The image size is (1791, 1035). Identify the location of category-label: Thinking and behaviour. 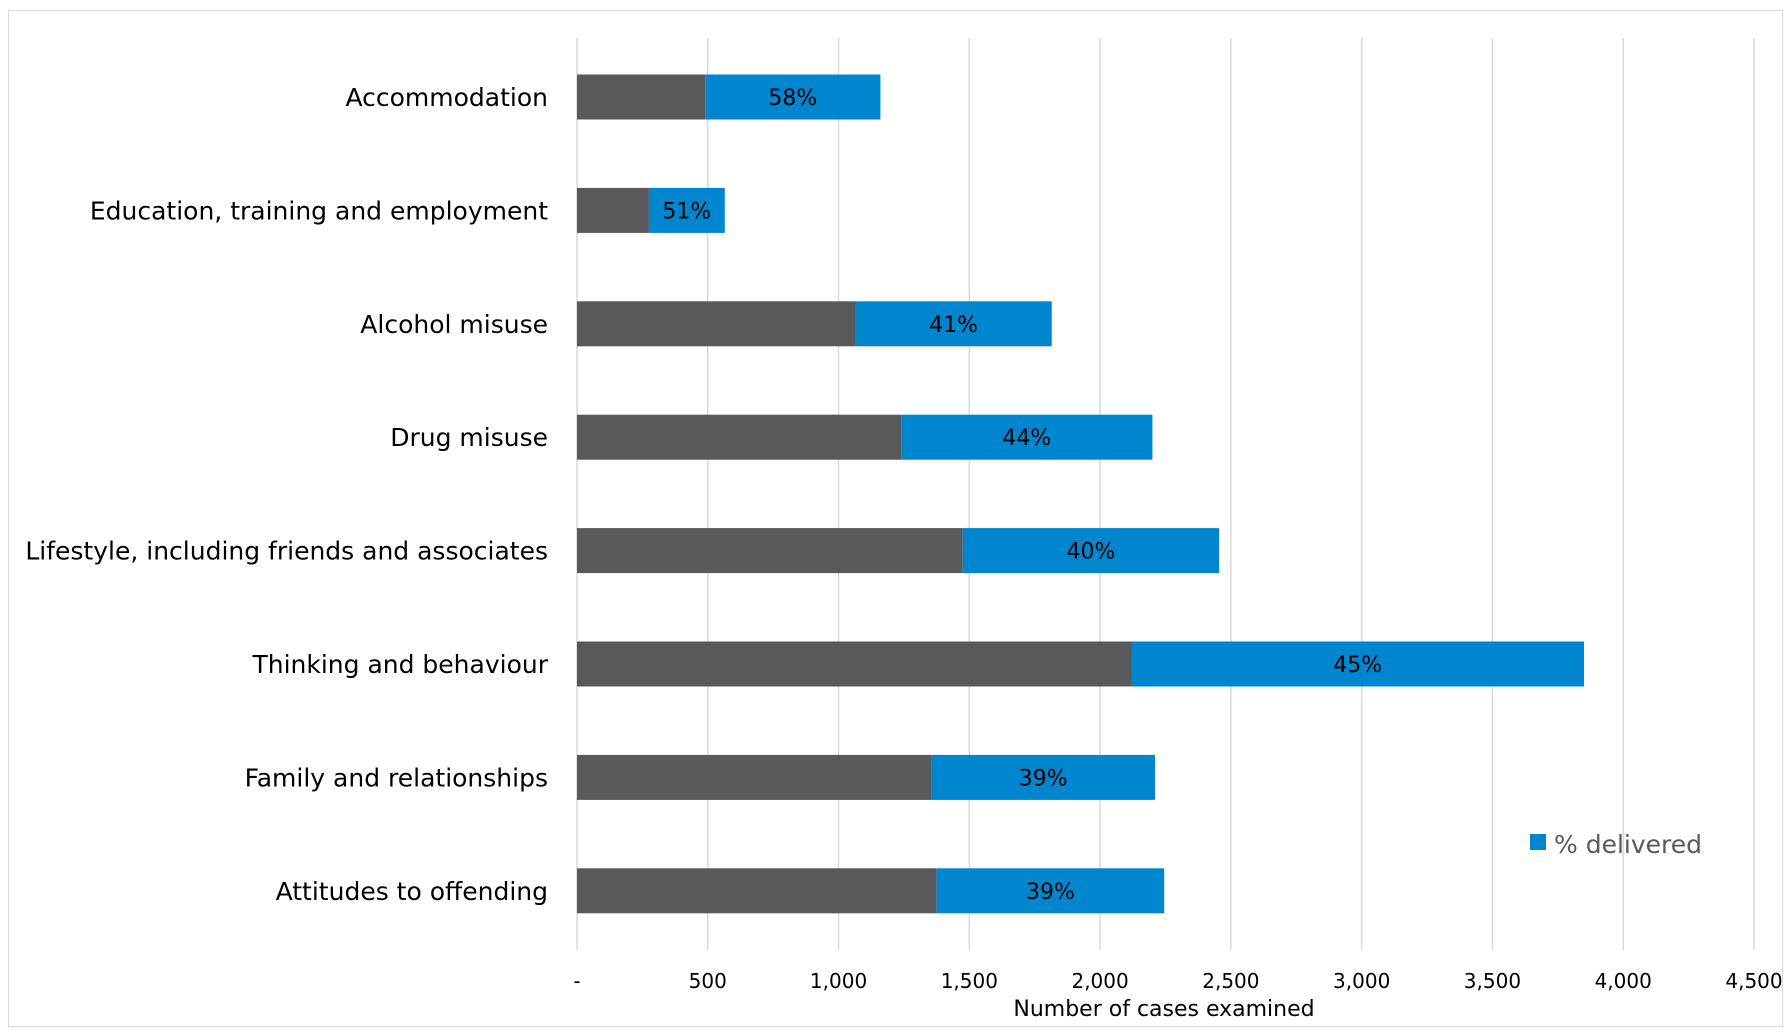
(399, 664).